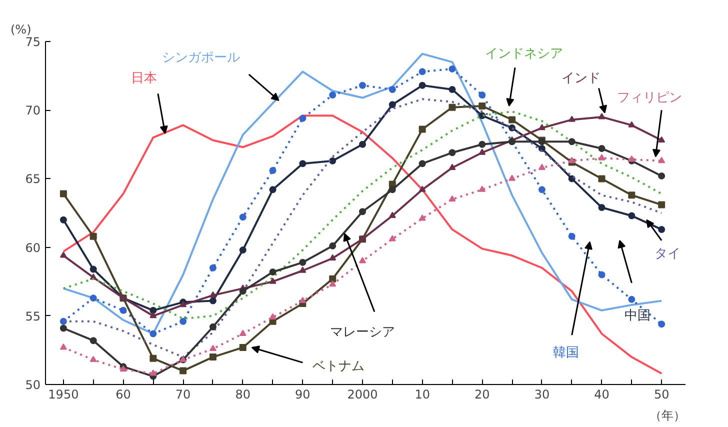 The height and width of the screenshot is (427, 728). I want to click on y-tick-label: 50, so click(33, 385).